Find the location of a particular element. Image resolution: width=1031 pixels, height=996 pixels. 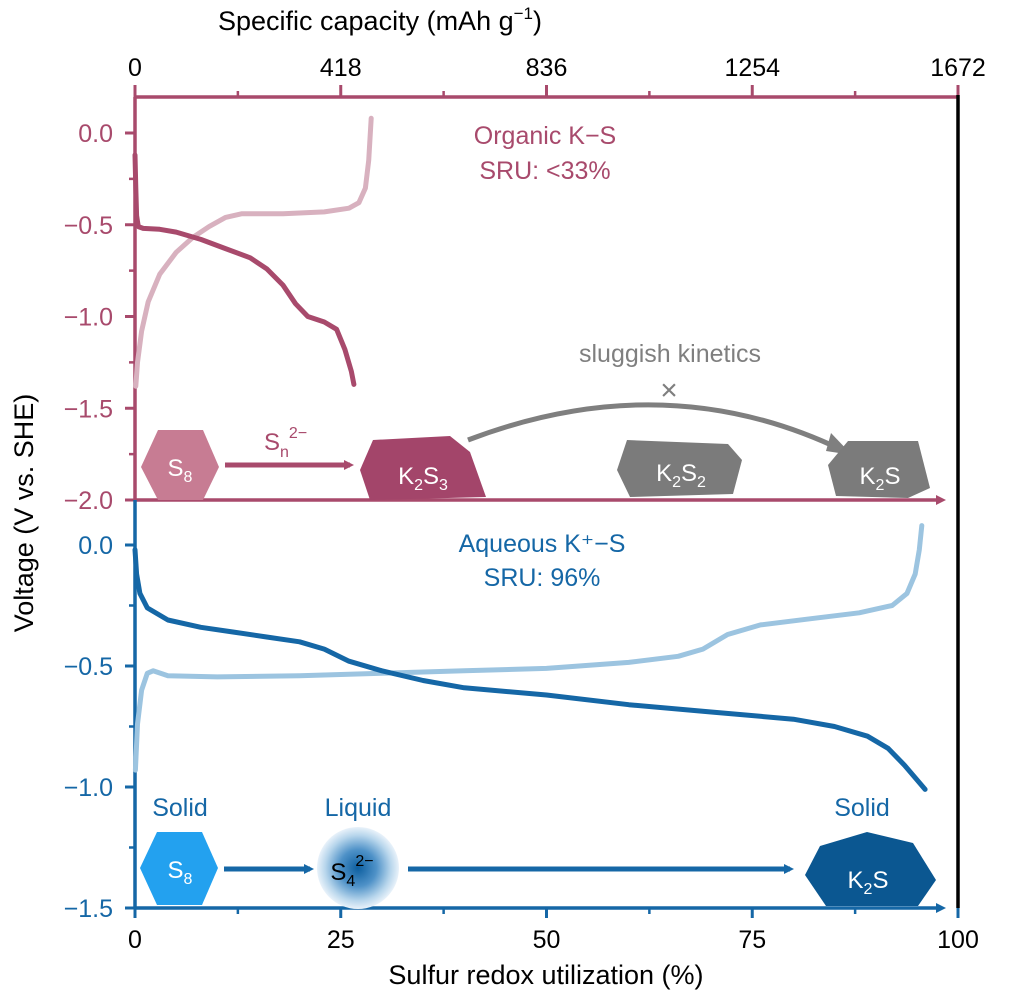

x-tick-label: 75 is located at coordinates (752, 940).